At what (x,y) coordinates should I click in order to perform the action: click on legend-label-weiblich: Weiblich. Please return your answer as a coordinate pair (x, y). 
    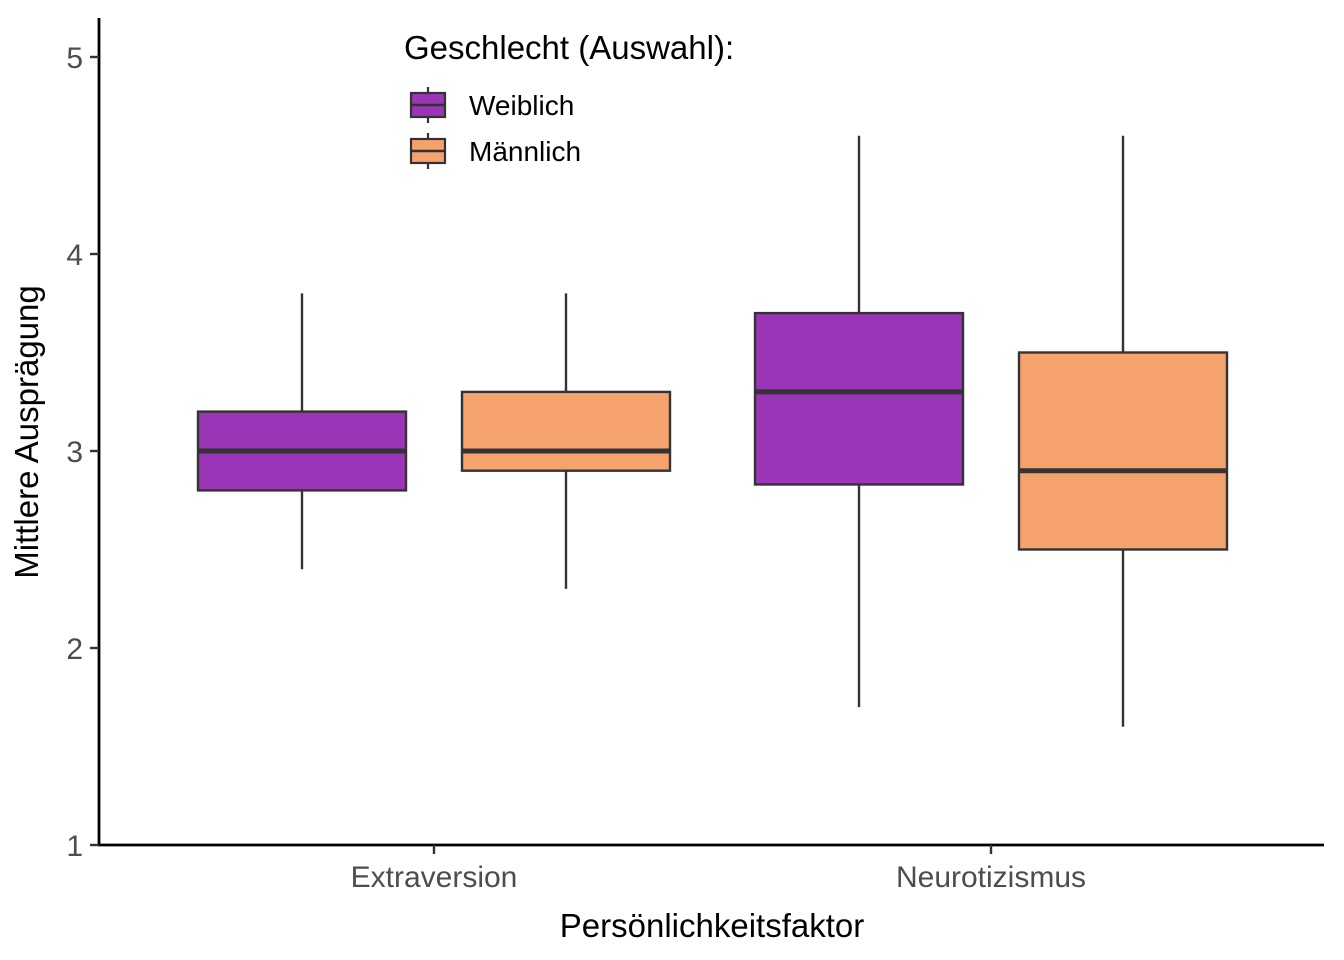
    Looking at the image, I should click on (521, 105).